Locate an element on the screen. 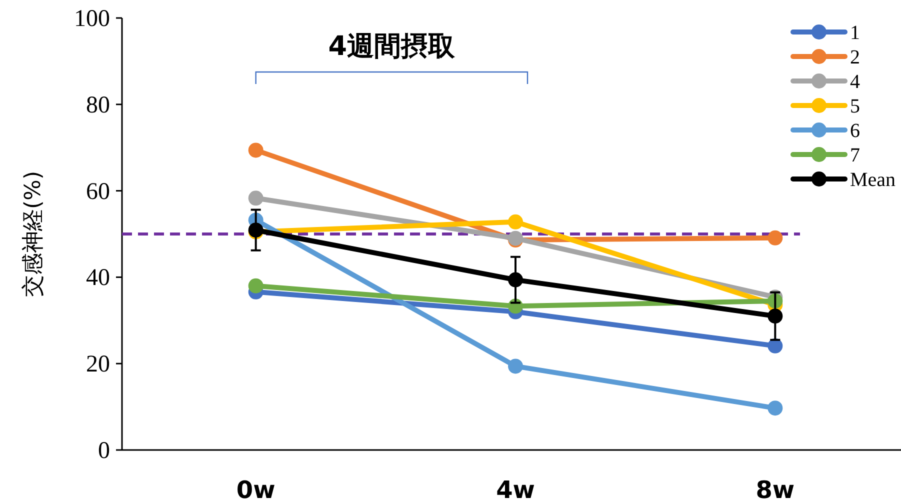  legend-label: Mean is located at coordinates (873, 180).